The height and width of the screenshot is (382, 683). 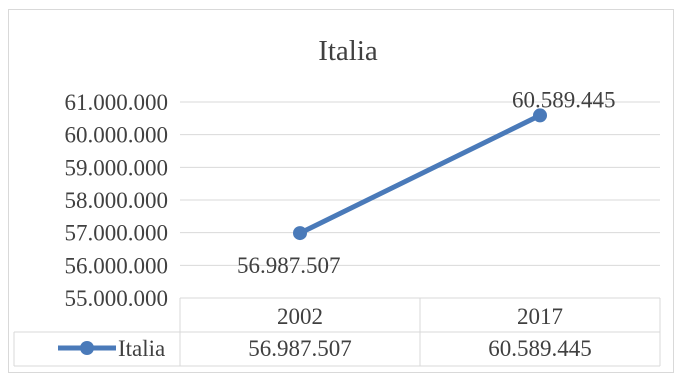 What do you see at coordinates (540, 316) in the screenshot?
I see `x-category-label: 2017` at bounding box center [540, 316].